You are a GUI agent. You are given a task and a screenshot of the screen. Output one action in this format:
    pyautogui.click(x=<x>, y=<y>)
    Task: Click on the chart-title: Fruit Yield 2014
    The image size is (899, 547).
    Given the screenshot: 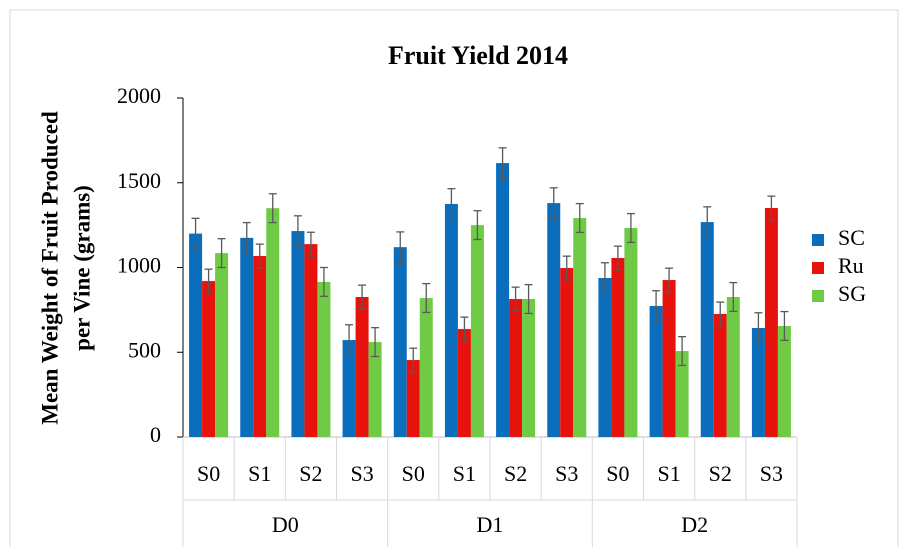 What is the action you would take?
    pyautogui.click(x=478, y=55)
    